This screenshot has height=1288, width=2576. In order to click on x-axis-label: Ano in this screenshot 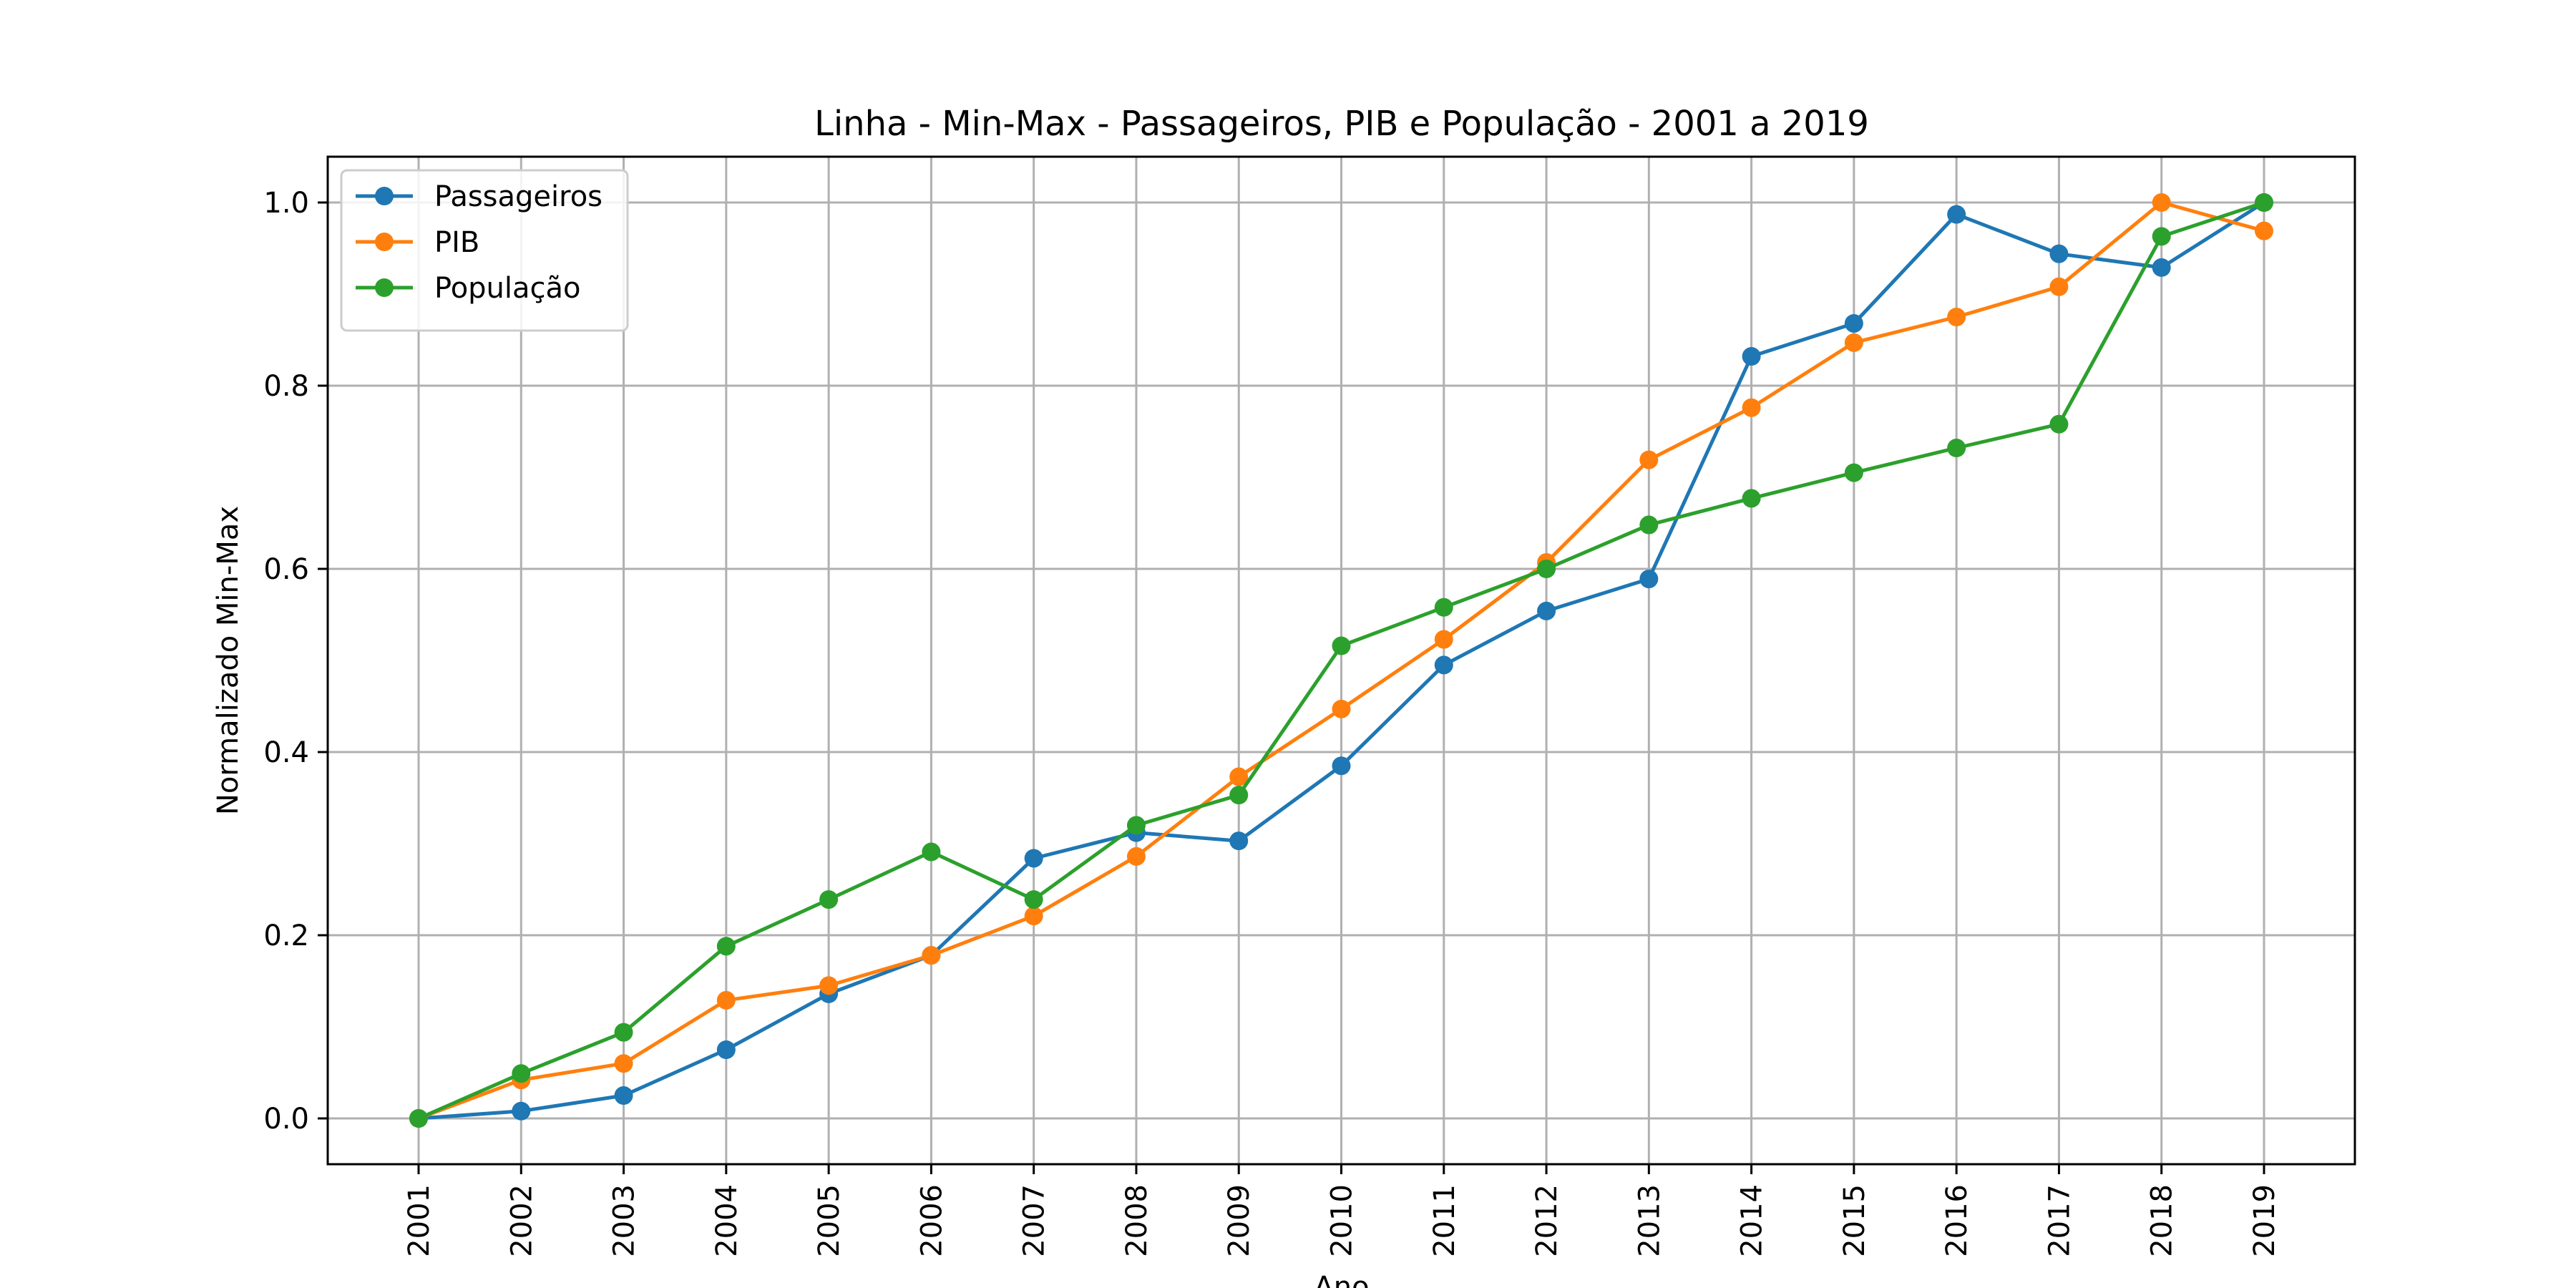, I will do `click(1341, 1279)`.